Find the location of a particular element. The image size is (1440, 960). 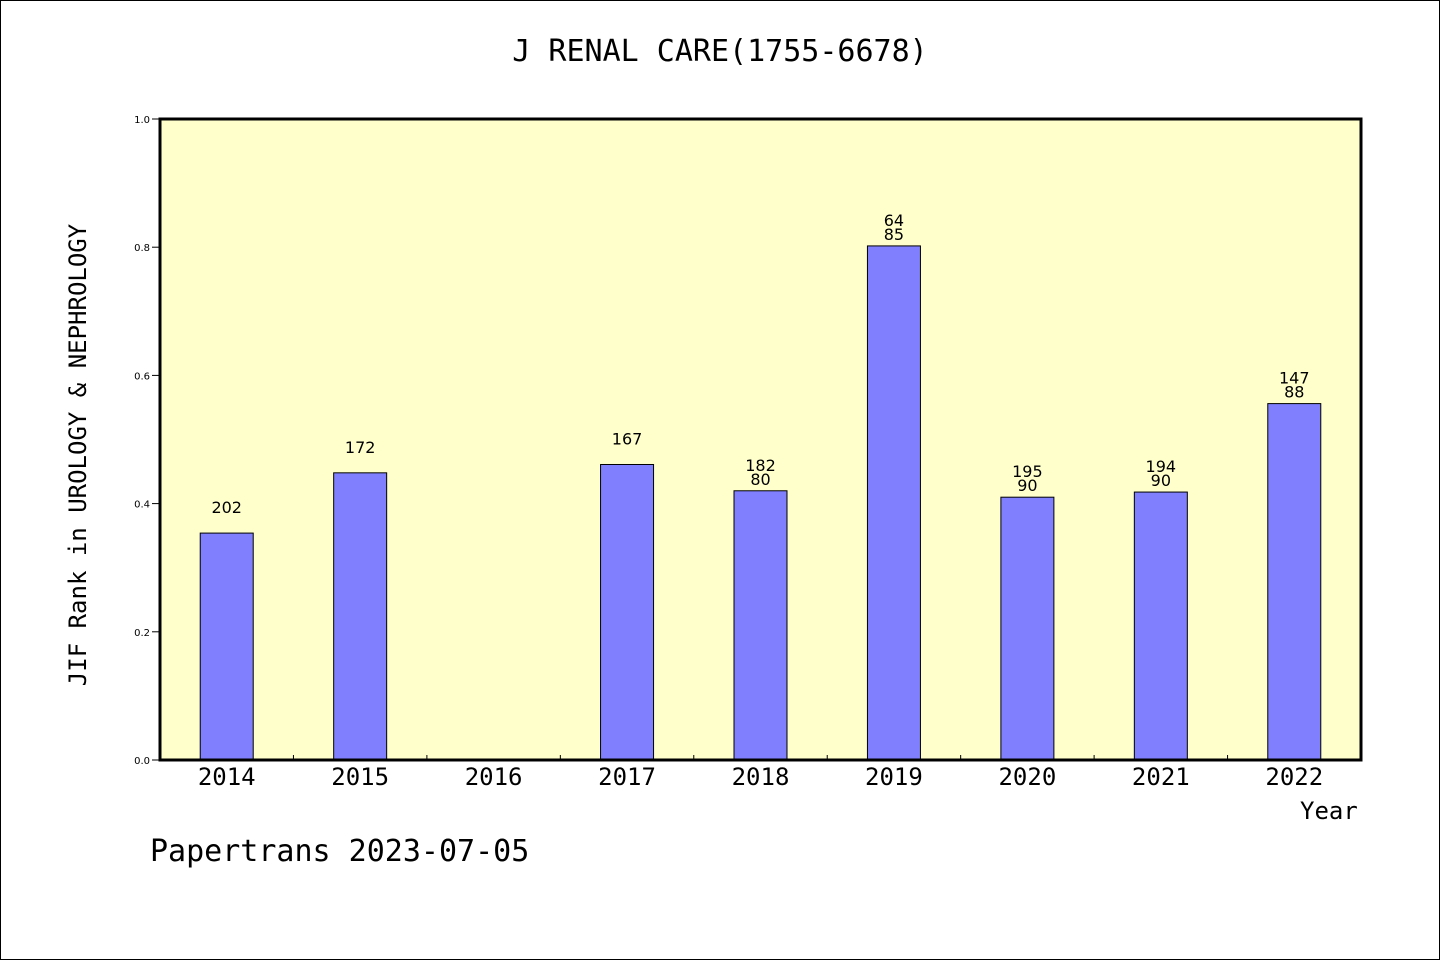

x-ticks-layer: 2014 2015 2016 2017 2018 2019 2020 2021 2022 is located at coordinates (760, 773).